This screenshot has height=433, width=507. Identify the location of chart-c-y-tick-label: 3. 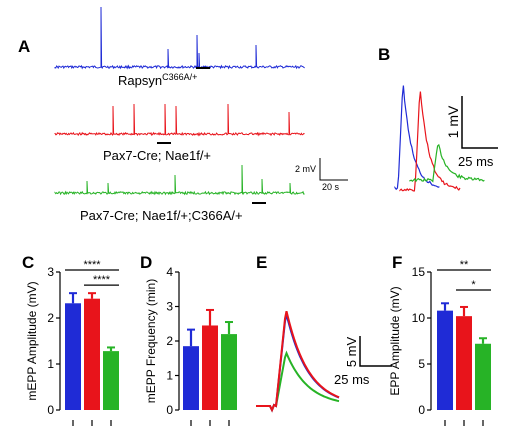
(50, 272).